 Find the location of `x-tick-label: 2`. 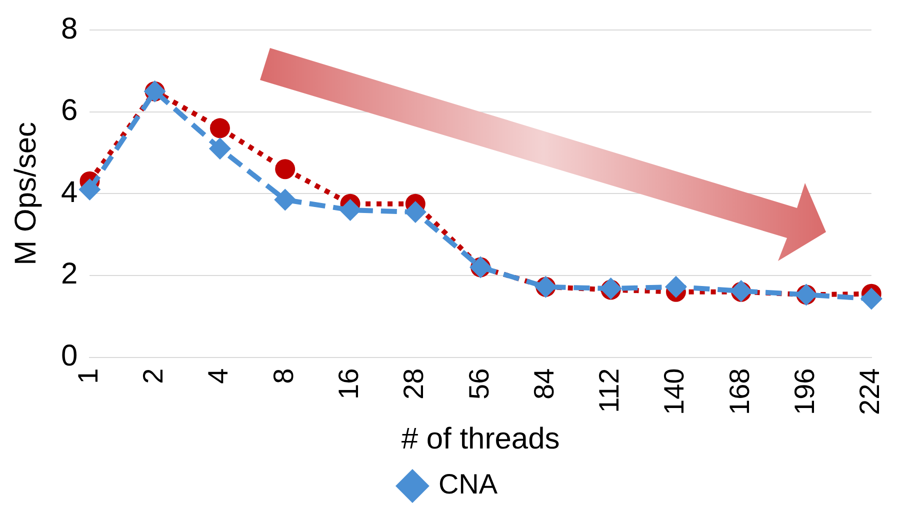

x-tick-label: 2 is located at coordinates (153, 376).